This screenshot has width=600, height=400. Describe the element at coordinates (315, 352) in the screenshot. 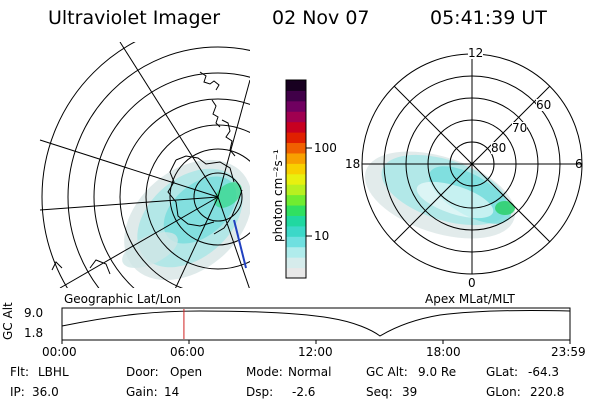

I see `altitude-x-tick: 12:00` at that location.